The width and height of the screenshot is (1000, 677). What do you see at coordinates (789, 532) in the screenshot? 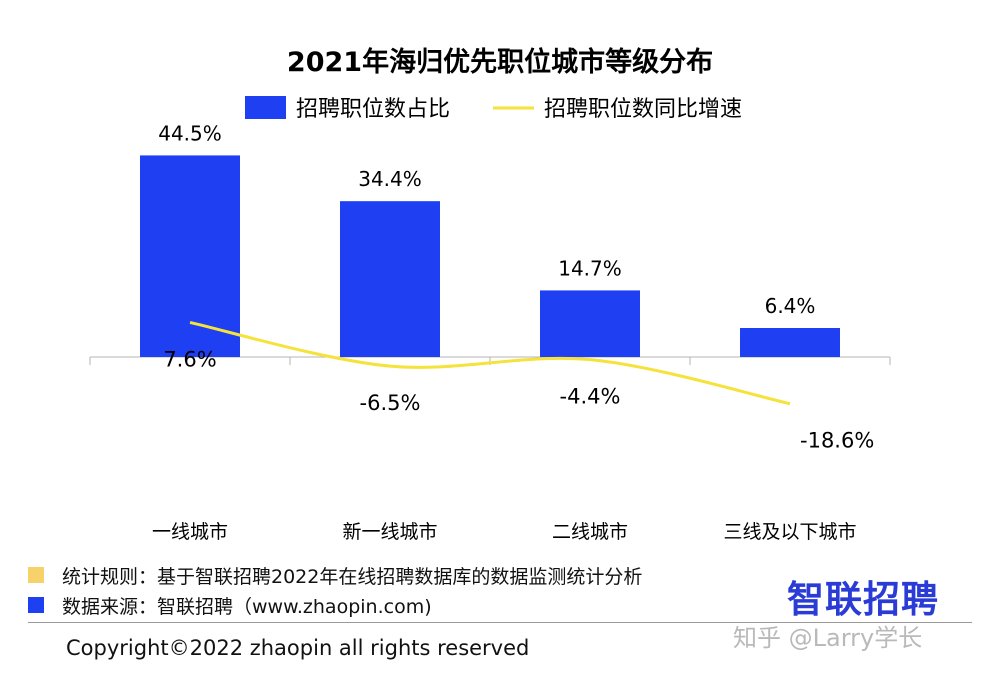
I see `category-label: 三线及以下城市` at bounding box center [789, 532].